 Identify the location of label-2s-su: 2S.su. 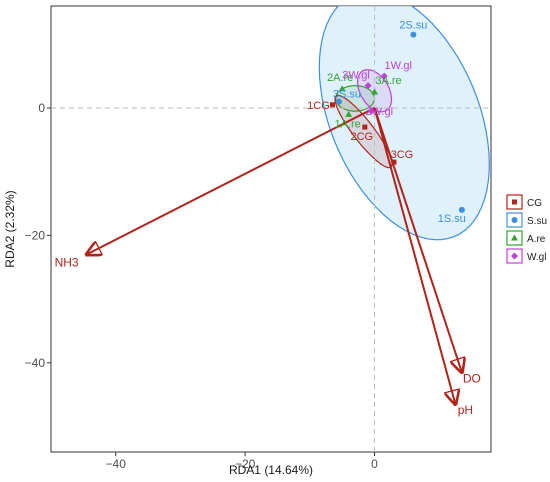
(413, 26).